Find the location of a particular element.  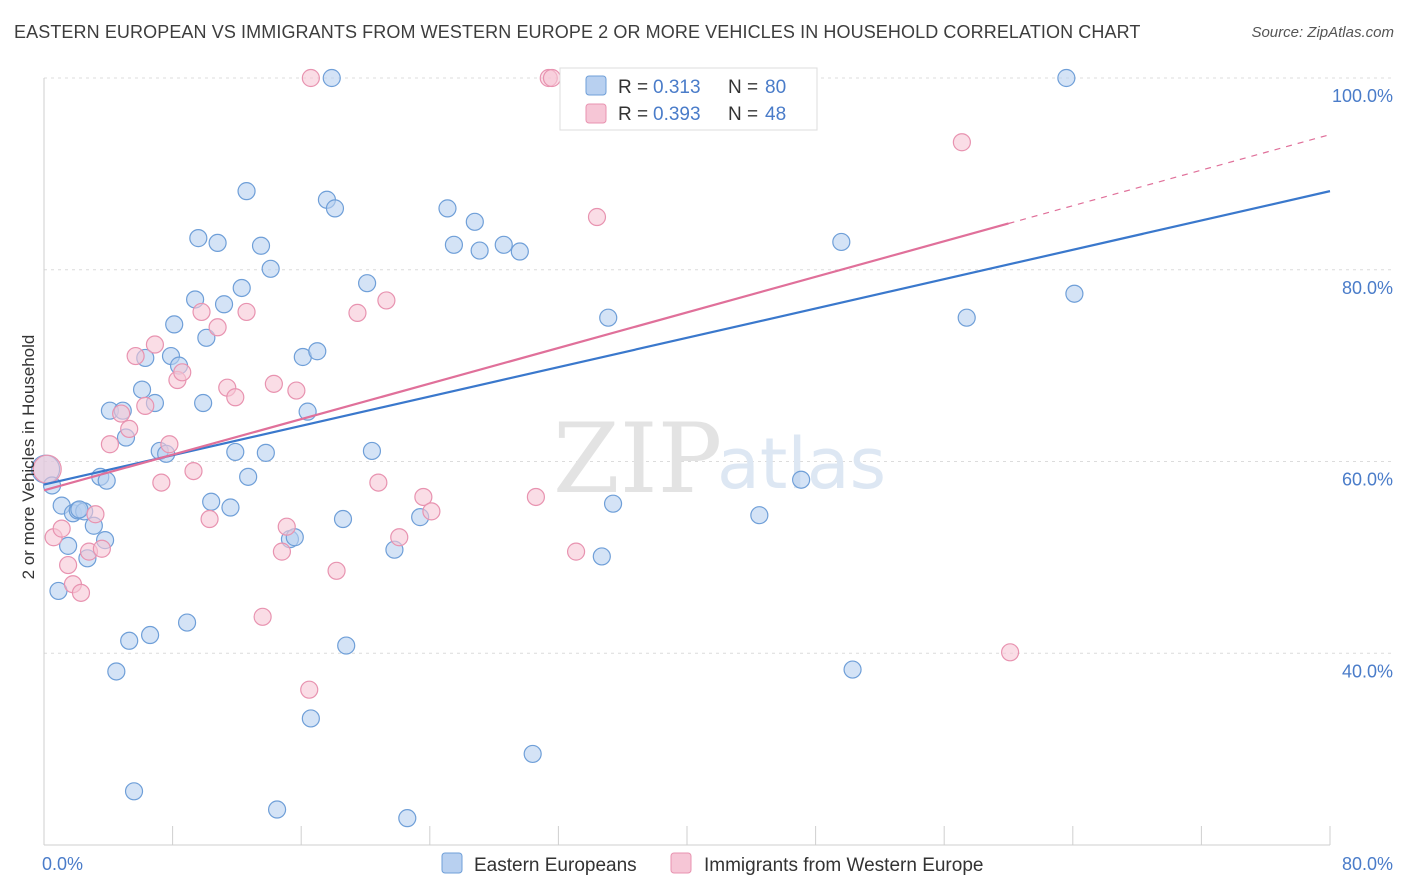

y-tick-label: 100.0% is located at coordinates (1362, 96).